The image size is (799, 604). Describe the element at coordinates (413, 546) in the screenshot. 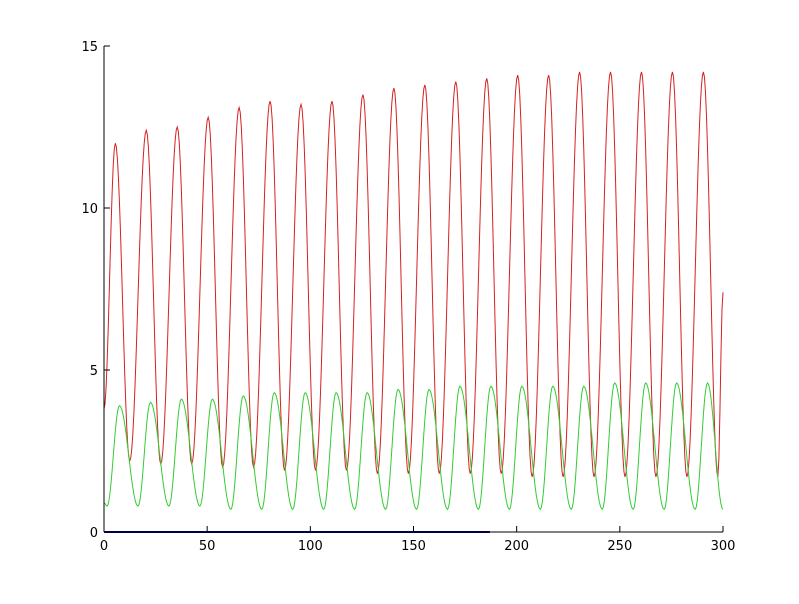

I see `x-tick-label: 150` at that location.